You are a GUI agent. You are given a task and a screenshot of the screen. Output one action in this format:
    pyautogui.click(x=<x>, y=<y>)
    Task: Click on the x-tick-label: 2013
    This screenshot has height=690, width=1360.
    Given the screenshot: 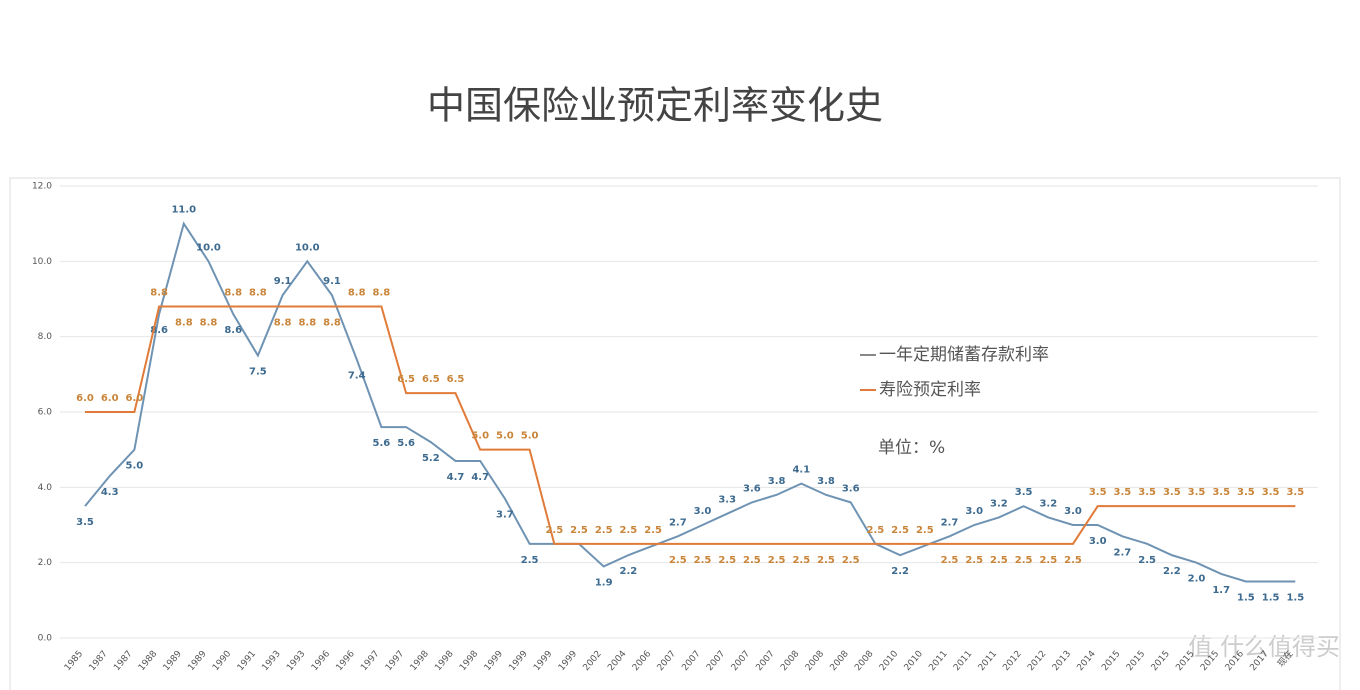 What is the action you would take?
    pyautogui.click(x=1062, y=661)
    